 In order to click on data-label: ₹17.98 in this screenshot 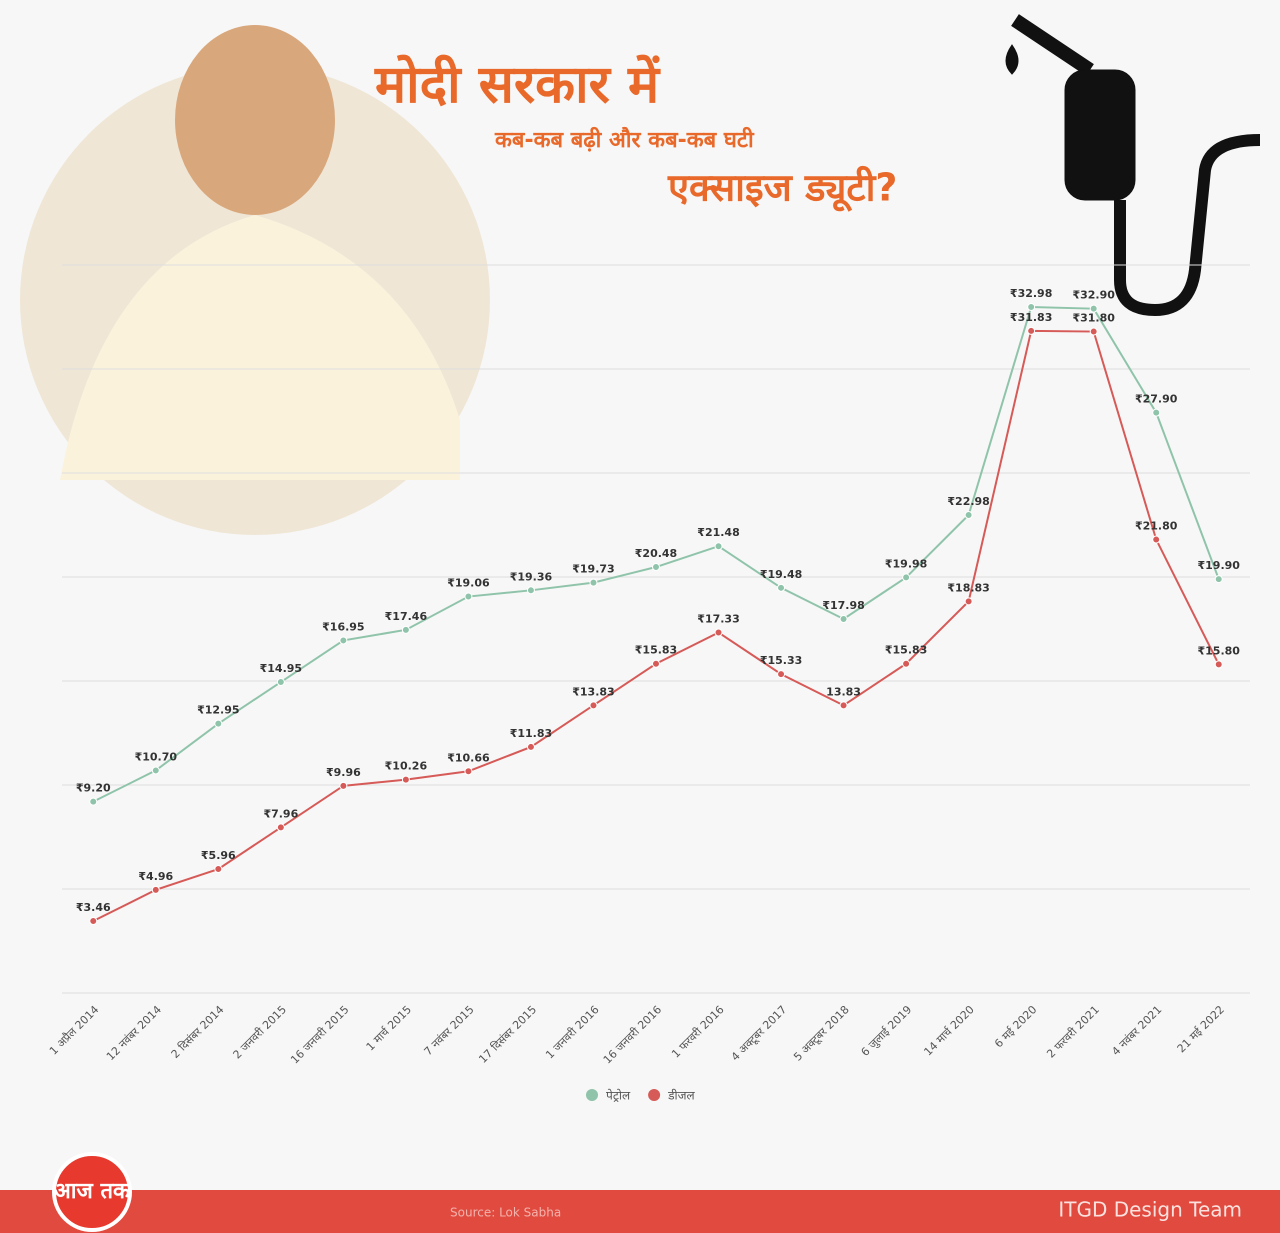, I will do `click(843, 605)`.